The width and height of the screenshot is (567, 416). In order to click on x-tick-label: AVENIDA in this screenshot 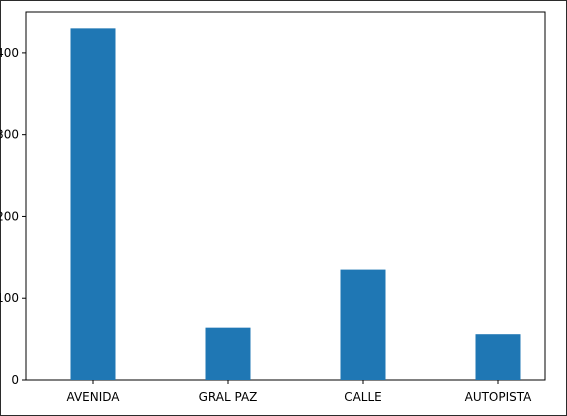, I will do `click(94, 397)`.